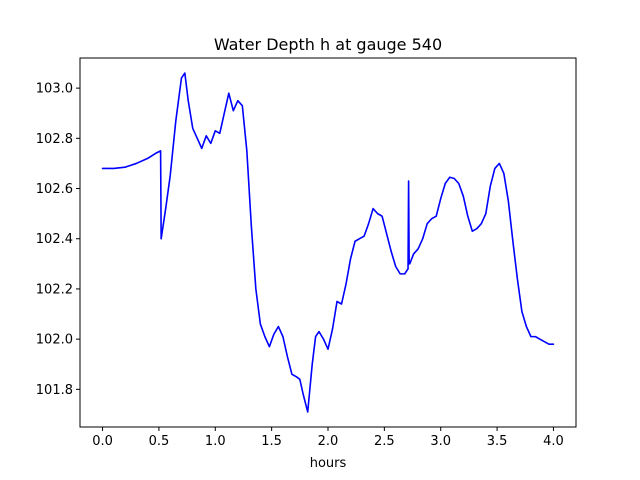 The height and width of the screenshot is (480, 640). What do you see at coordinates (54, 139) in the screenshot?
I see `y-tick-label: 102.8` at bounding box center [54, 139].